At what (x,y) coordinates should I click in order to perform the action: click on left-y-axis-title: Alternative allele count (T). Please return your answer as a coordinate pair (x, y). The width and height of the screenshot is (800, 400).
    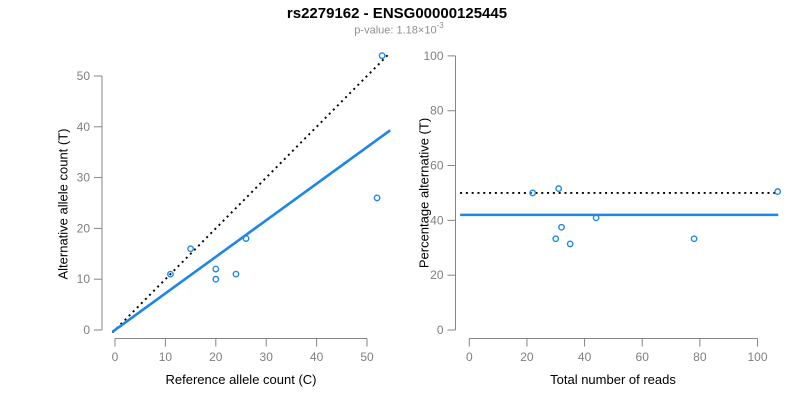
    Looking at the image, I should click on (63, 204).